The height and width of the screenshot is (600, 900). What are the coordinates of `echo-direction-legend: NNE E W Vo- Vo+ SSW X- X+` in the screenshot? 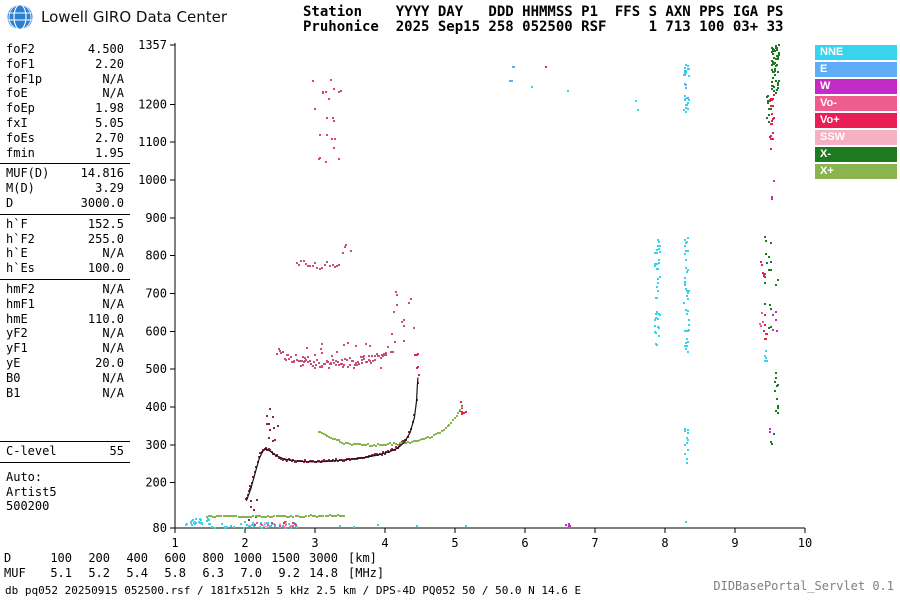 It's located at (856, 113).